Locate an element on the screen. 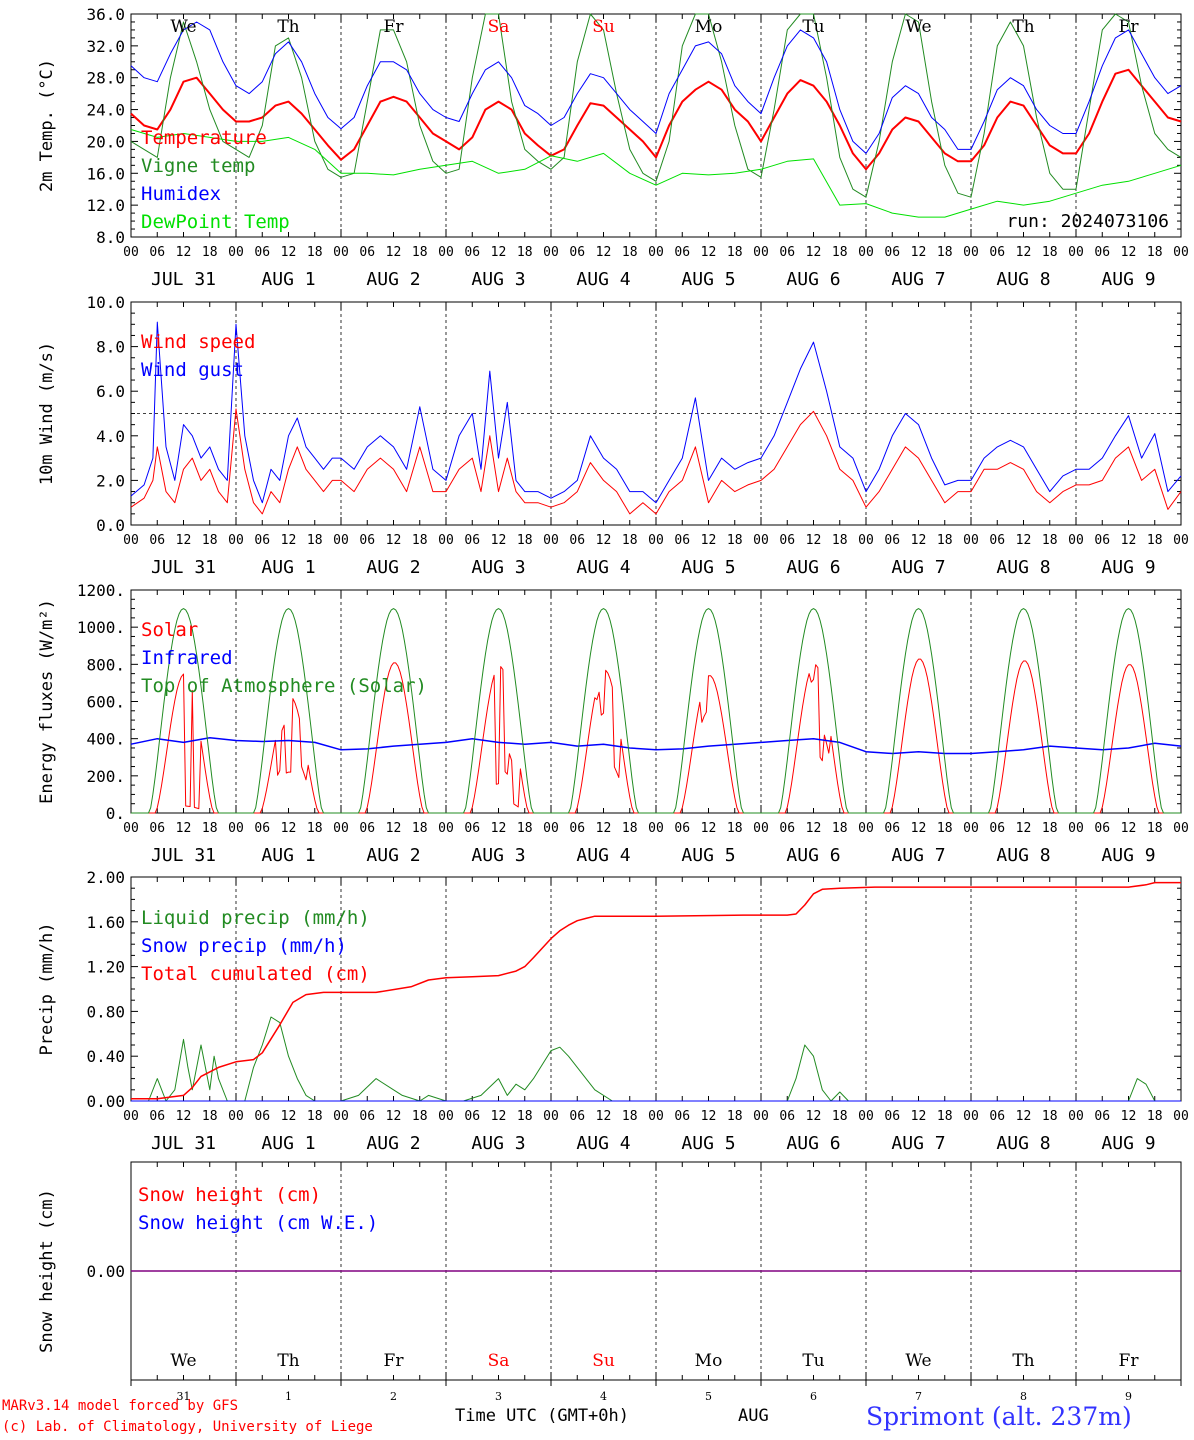 This screenshot has height=1440, width=1194. y-axis-label: Snow height (cm) is located at coordinates (47, 1271).